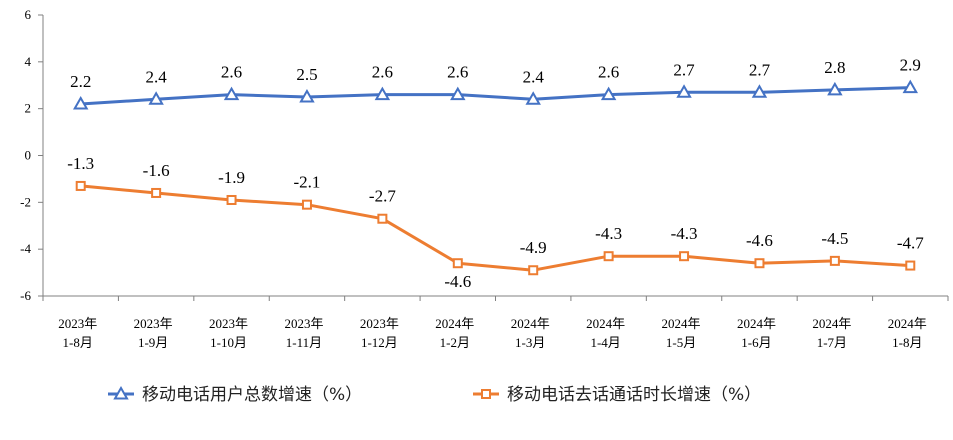  What do you see at coordinates (28, 108) in the screenshot?
I see `y-tick-label: 2` at bounding box center [28, 108].